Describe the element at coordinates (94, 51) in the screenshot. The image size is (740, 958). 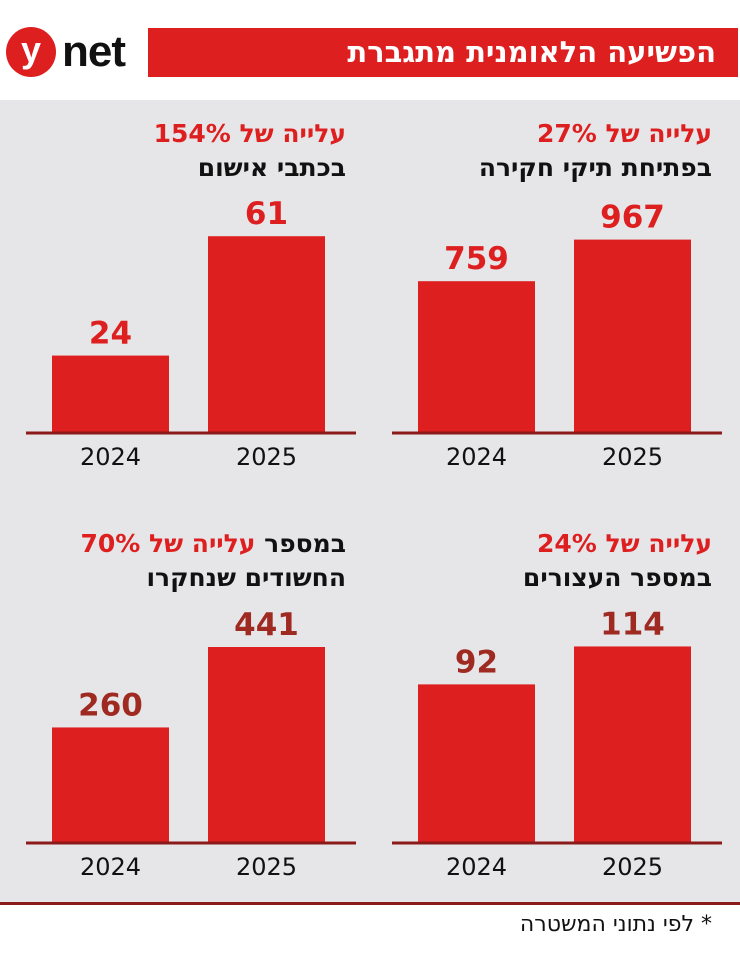
I see `logo-word: net` at that location.